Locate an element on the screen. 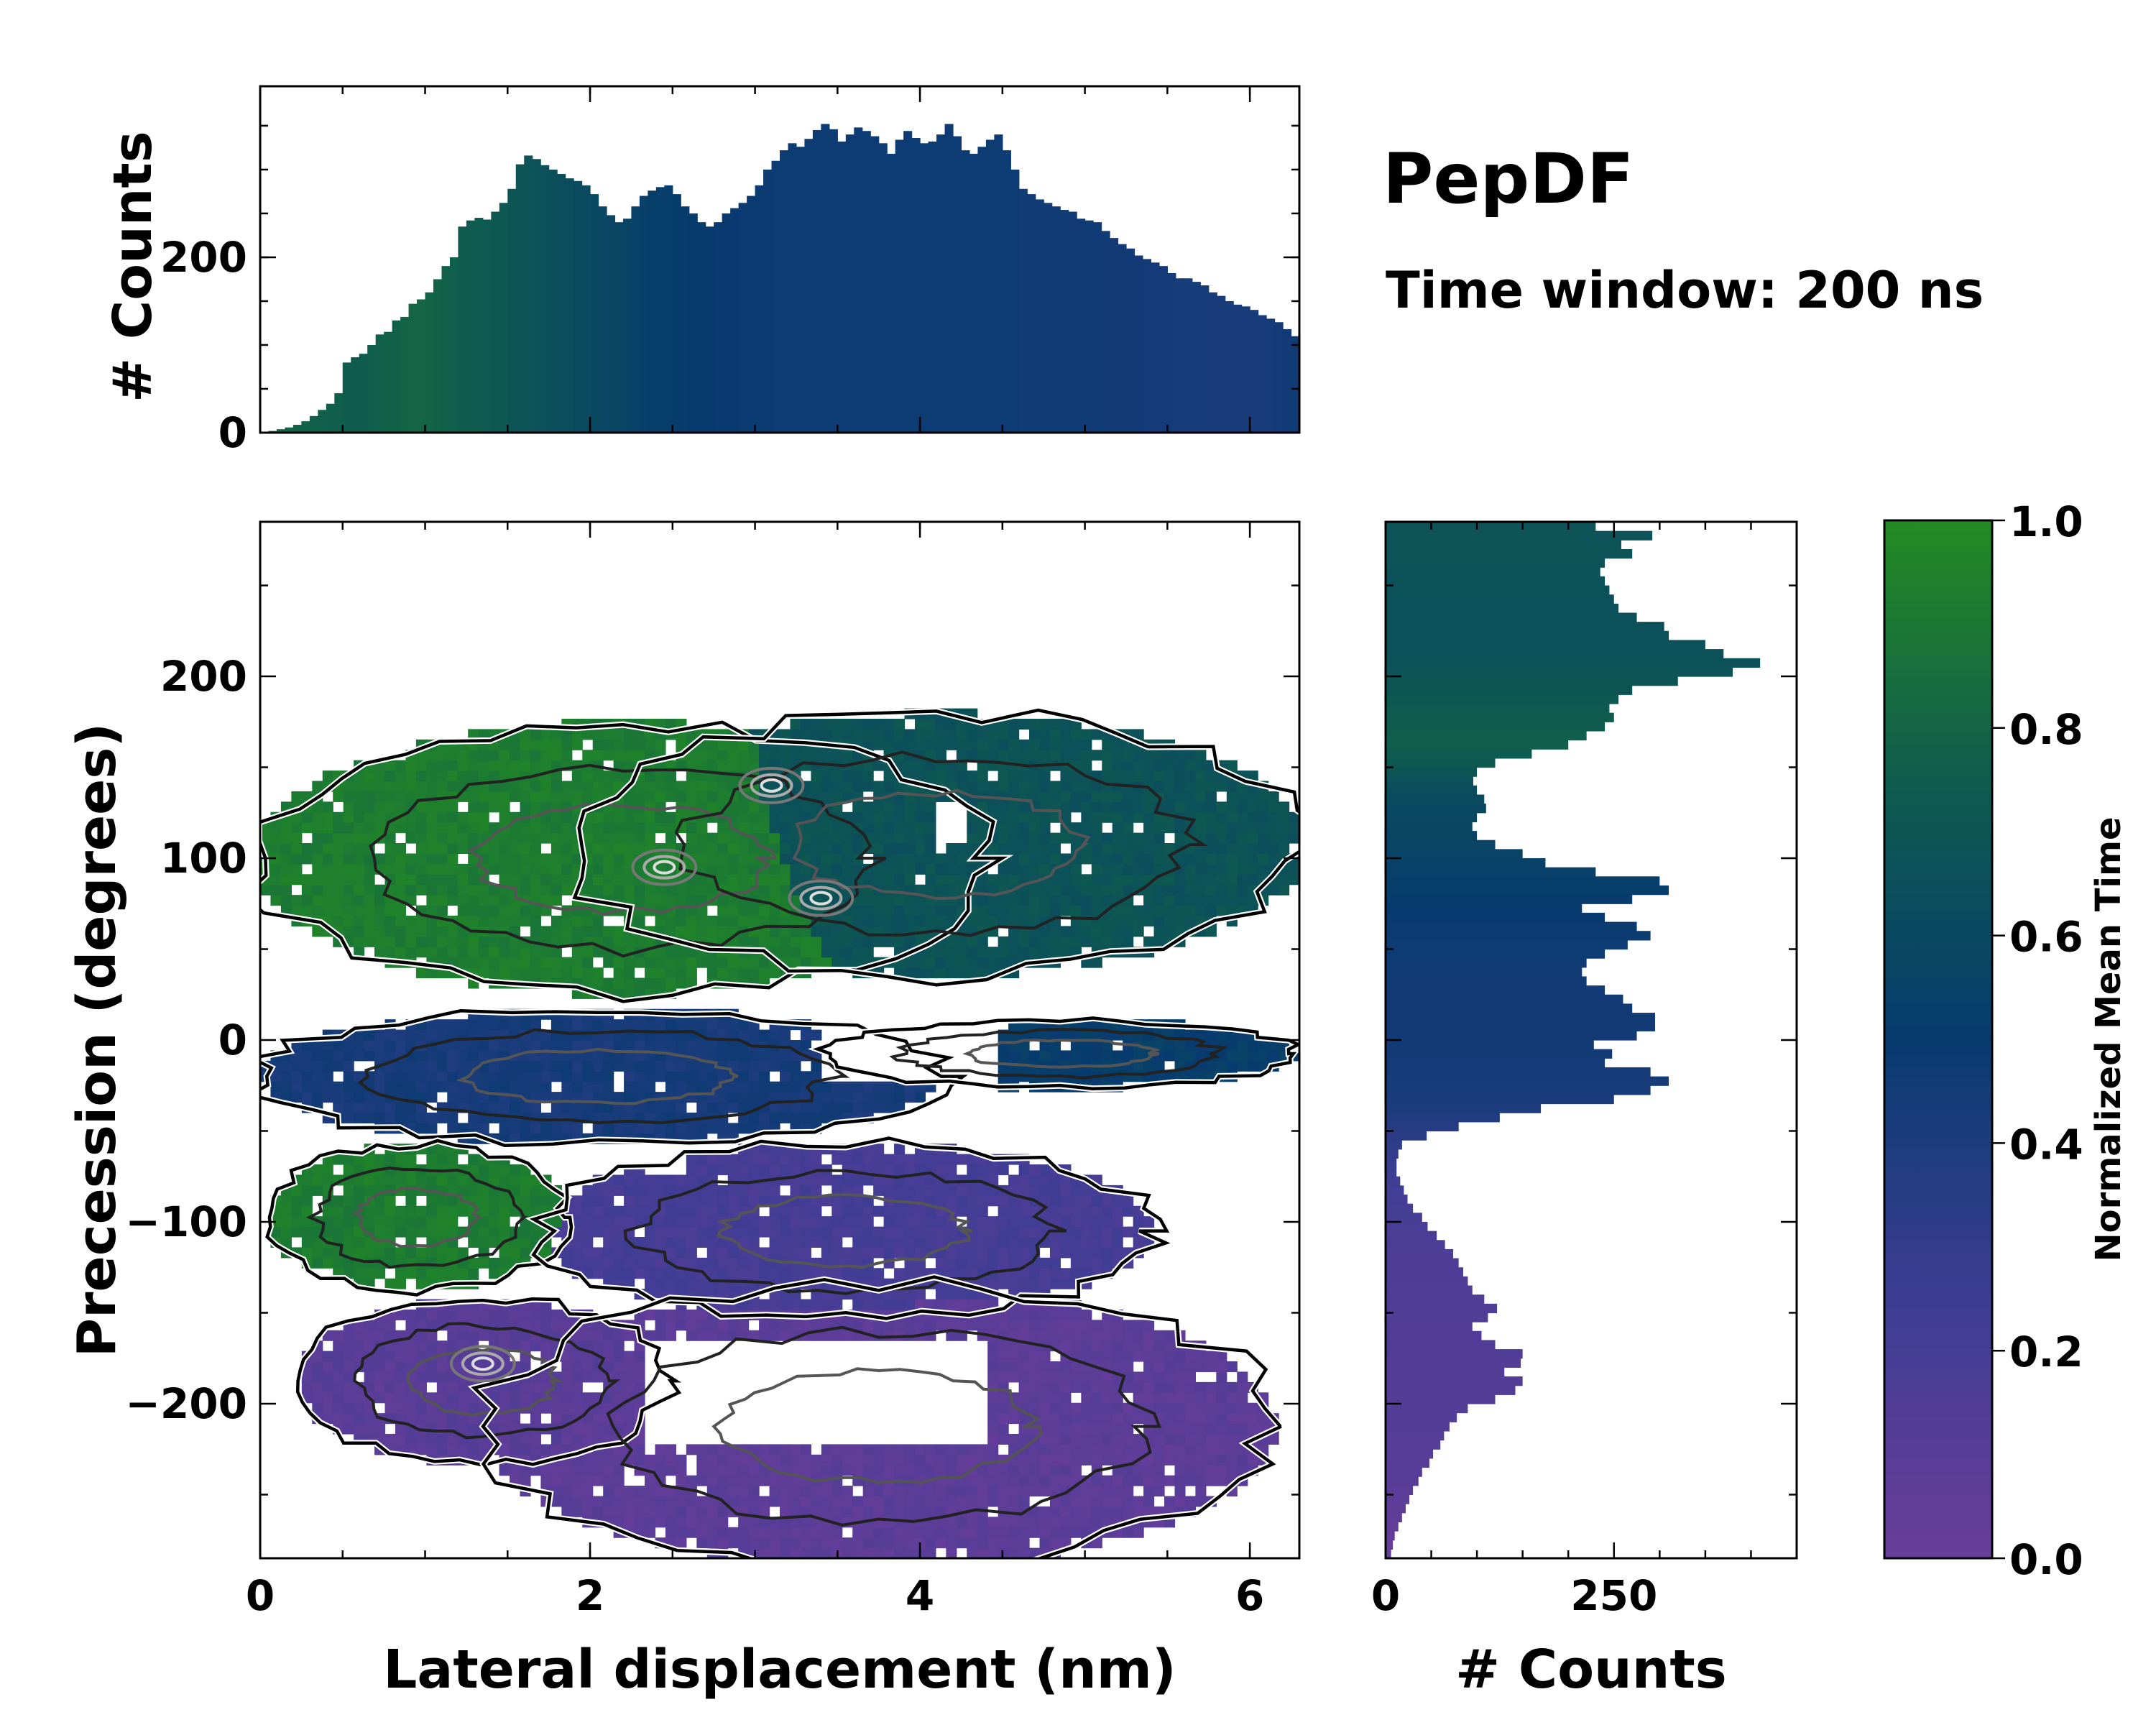 The height and width of the screenshot is (1725, 2156). top-histogram-bar is located at coordinates (1123, 338).